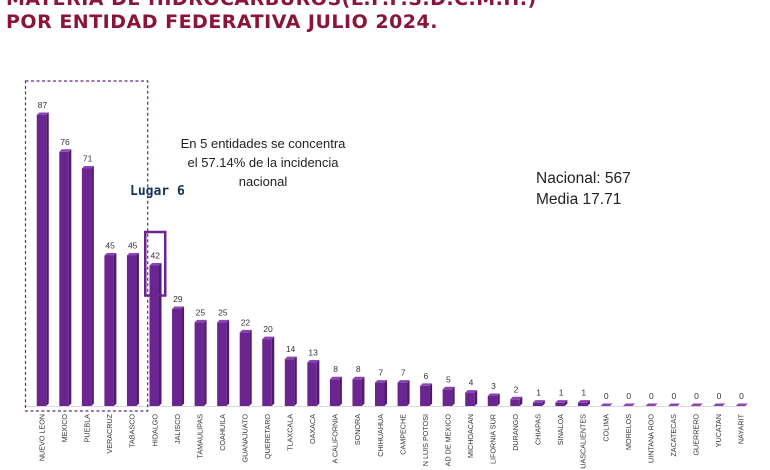 The image size is (770, 470). I want to click on category-label: UINTANA ROO, so click(650, 438).